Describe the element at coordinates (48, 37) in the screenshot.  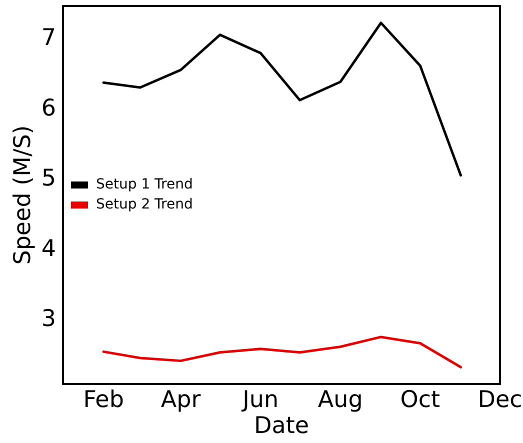
I see `y-tick-label: 7` at that location.